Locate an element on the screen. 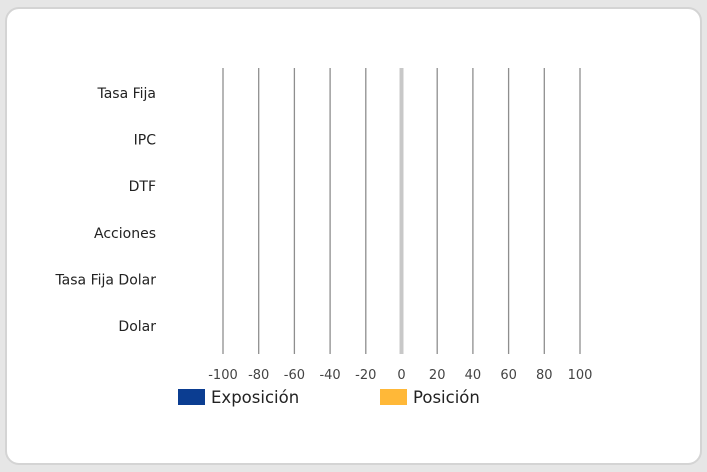 This screenshot has height=472, width=707. category-label: Tasa Fija is located at coordinates (126, 94).